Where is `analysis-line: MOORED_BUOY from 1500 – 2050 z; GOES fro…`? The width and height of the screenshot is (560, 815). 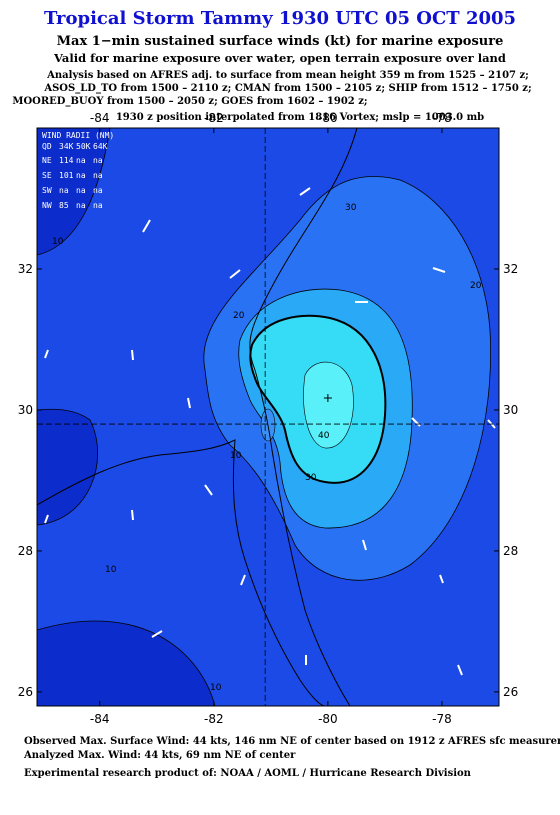
analysis-line: MOORED_BUOY from 1500 – 2050 z; GOES fro… is located at coordinates (189, 101).